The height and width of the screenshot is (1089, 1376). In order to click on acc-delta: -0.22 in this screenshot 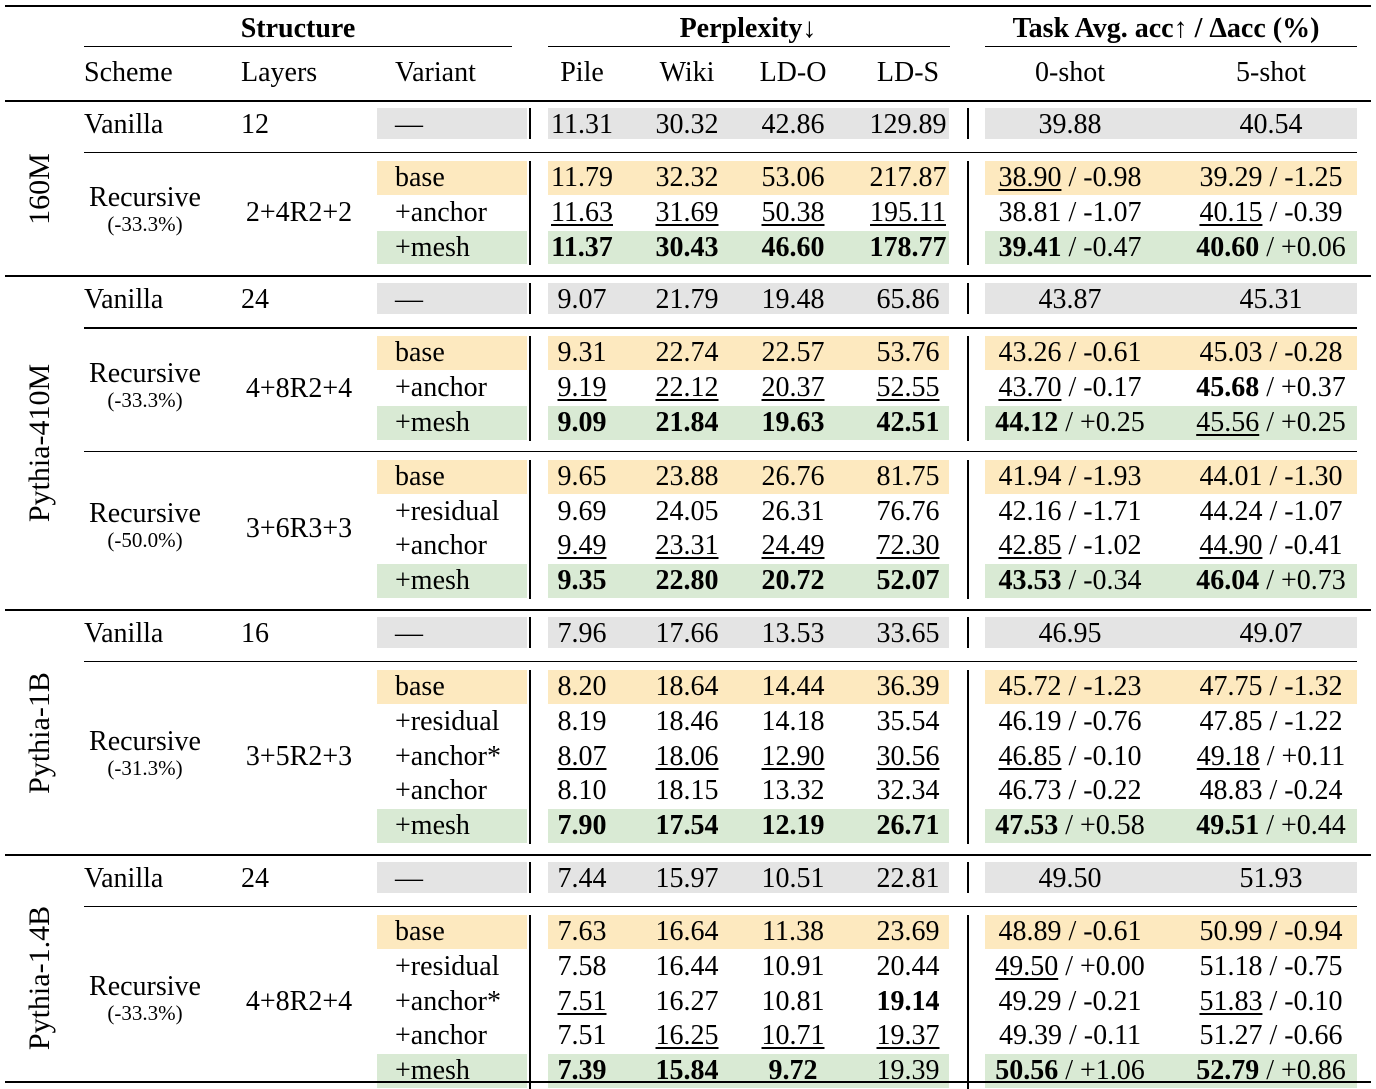, I will do `click(1112, 791)`.